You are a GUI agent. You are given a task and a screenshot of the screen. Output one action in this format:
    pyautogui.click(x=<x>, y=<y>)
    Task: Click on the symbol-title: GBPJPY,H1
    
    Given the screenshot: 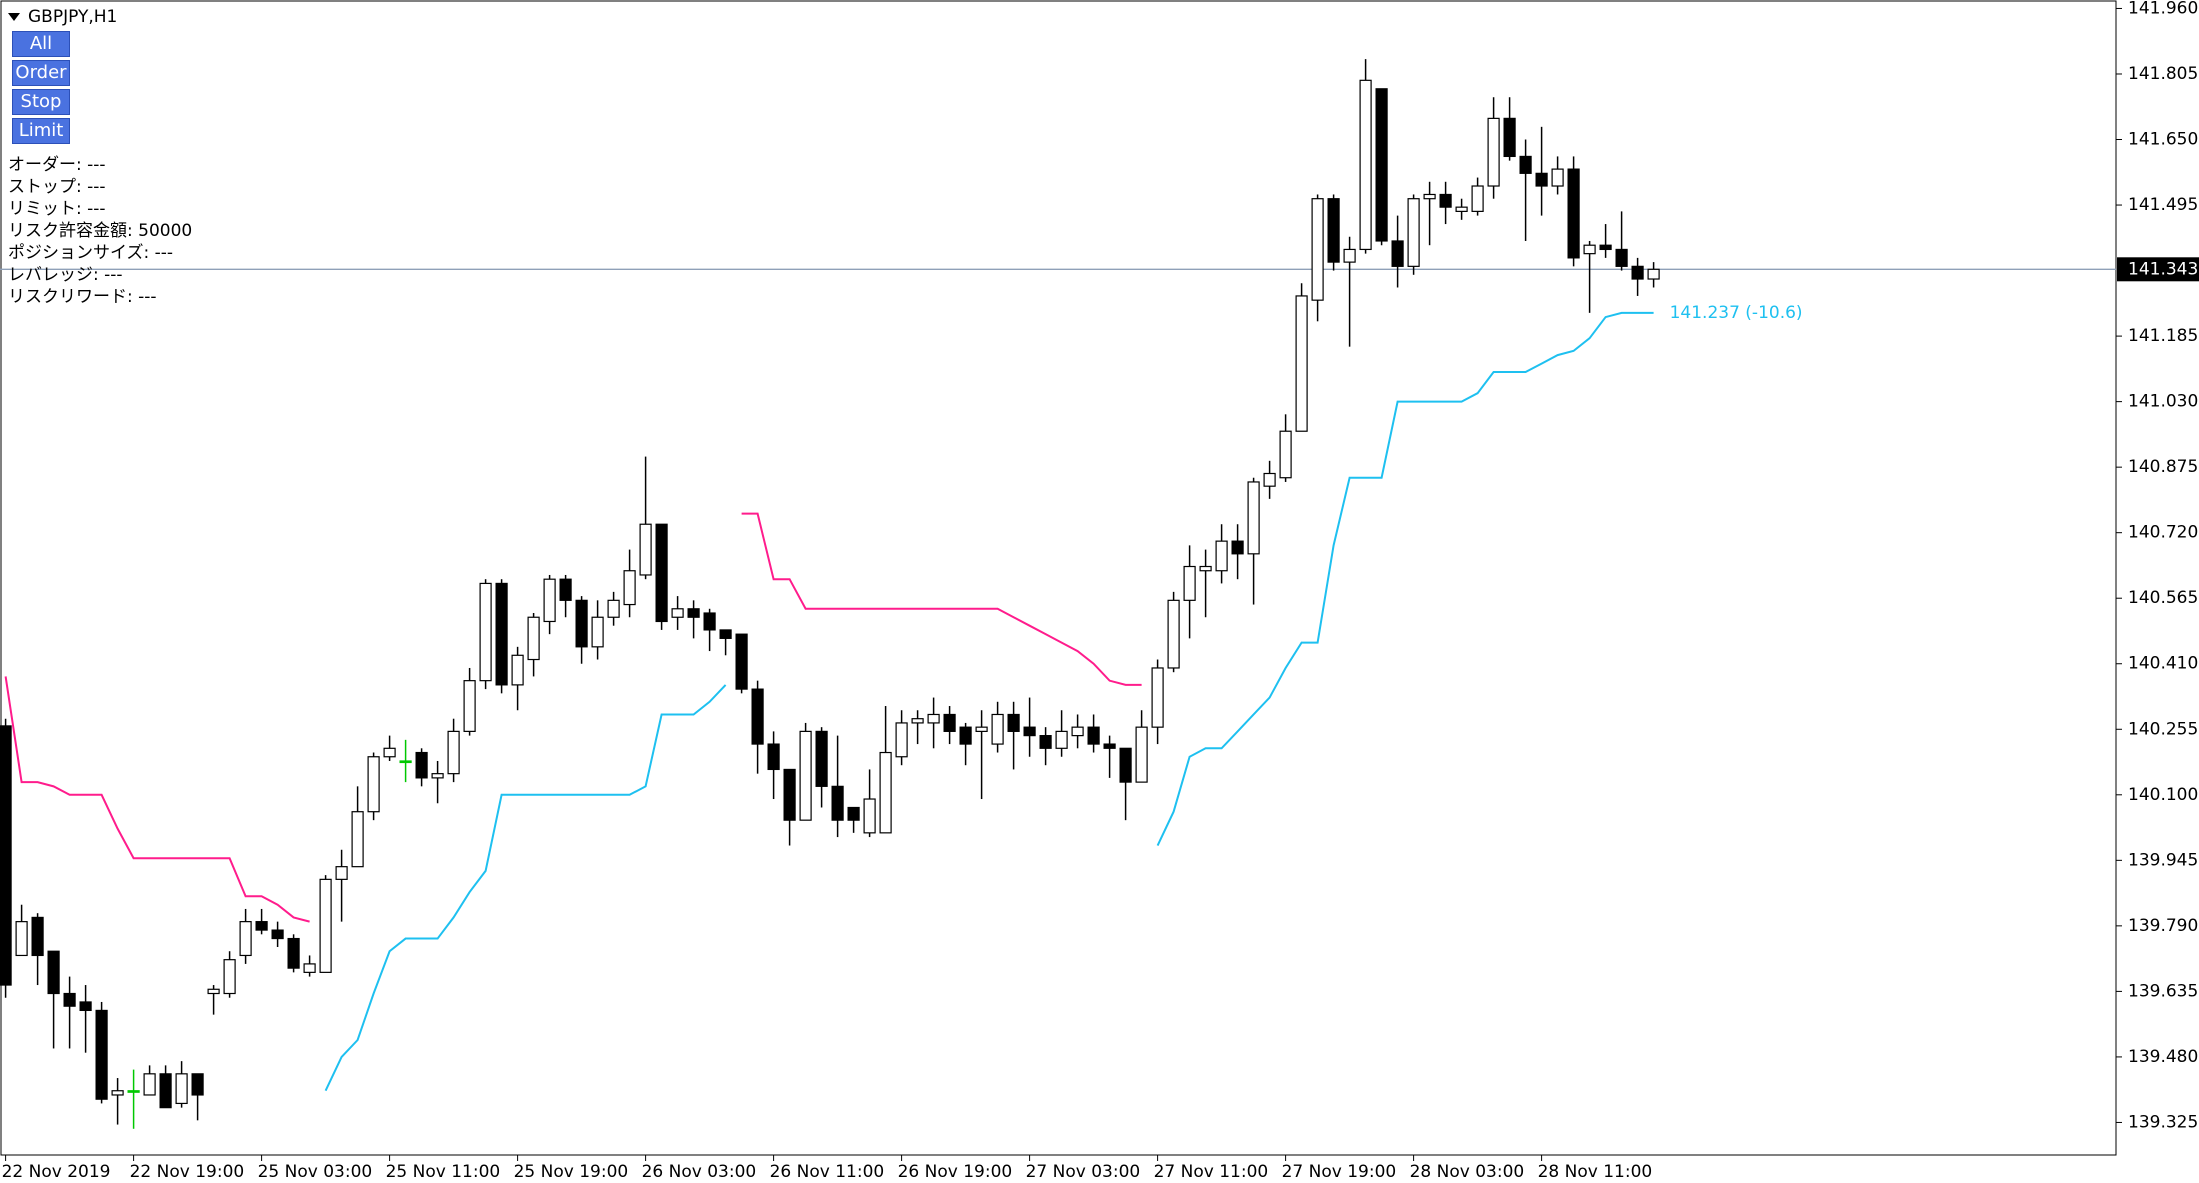 What is the action you would take?
    pyautogui.click(x=73, y=17)
    